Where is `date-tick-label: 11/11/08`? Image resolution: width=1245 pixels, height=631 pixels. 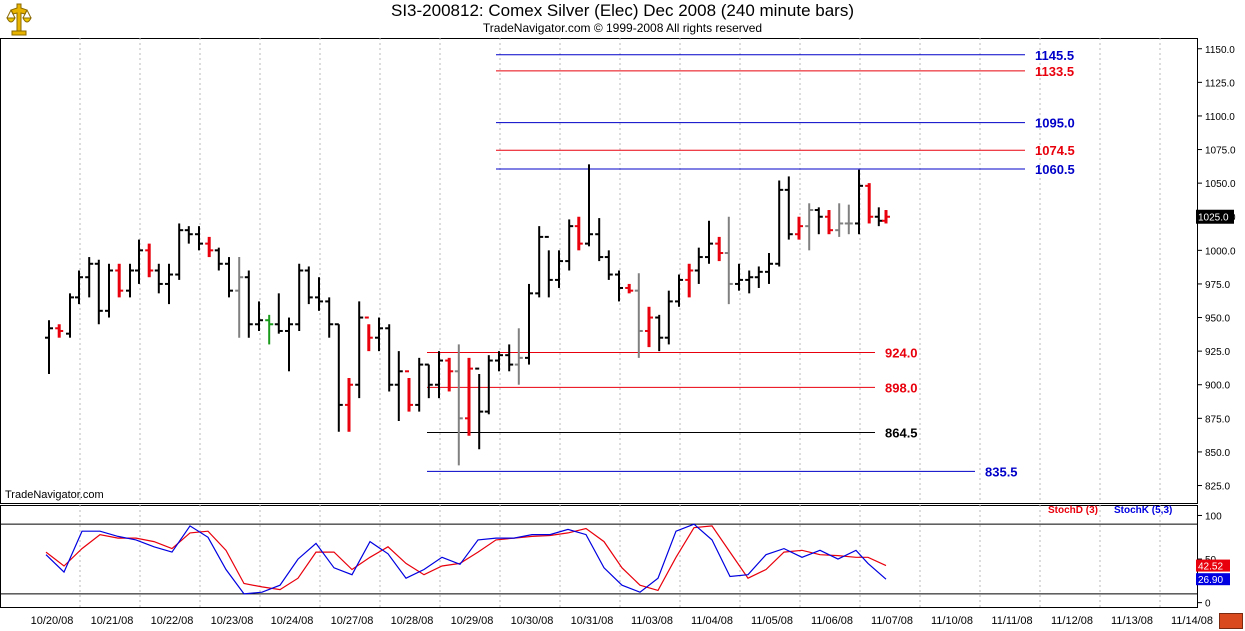 date-tick-label: 11/11/08 is located at coordinates (1011, 621).